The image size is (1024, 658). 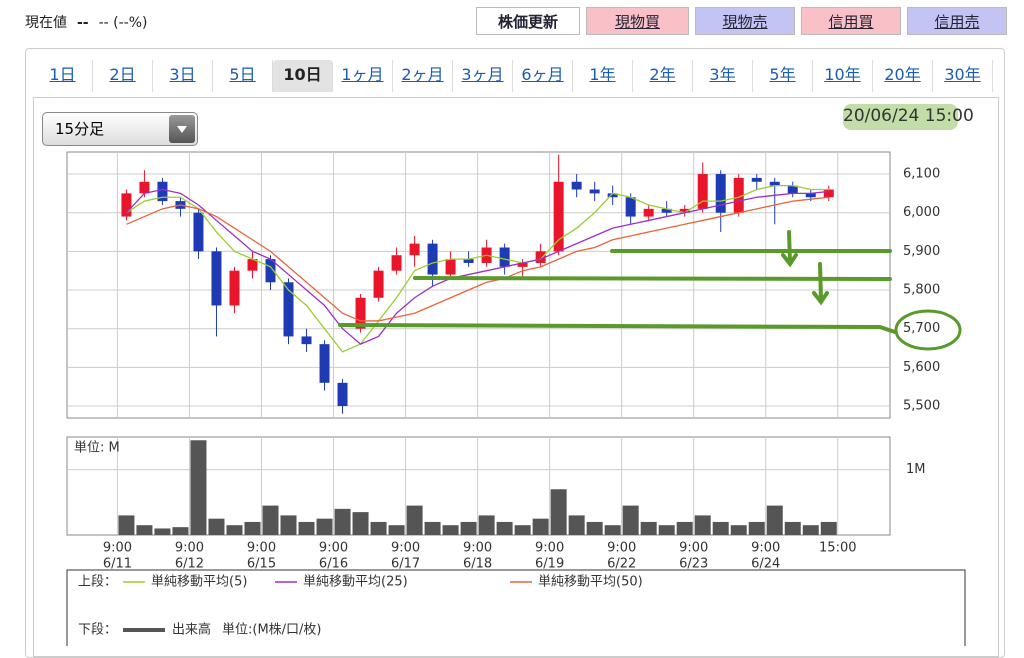 I want to click on period-tab: 1年, so click(x=603, y=76).